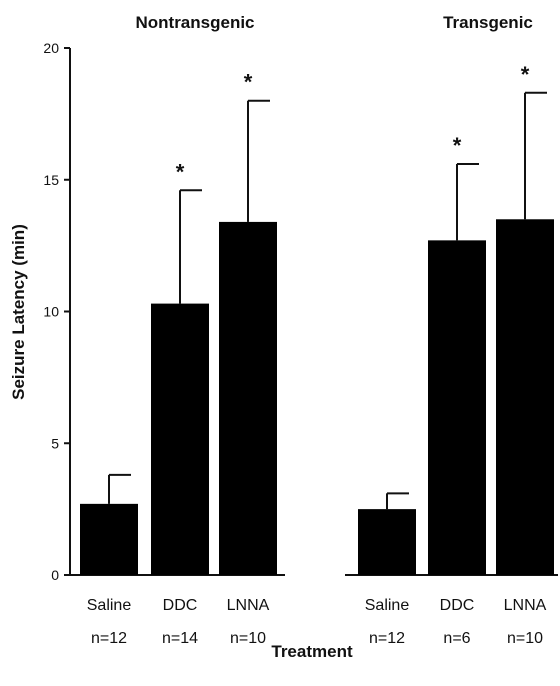 The width and height of the screenshot is (560, 686). What do you see at coordinates (488, 22) in the screenshot?
I see `group-title-transgenic: Transgenic` at bounding box center [488, 22].